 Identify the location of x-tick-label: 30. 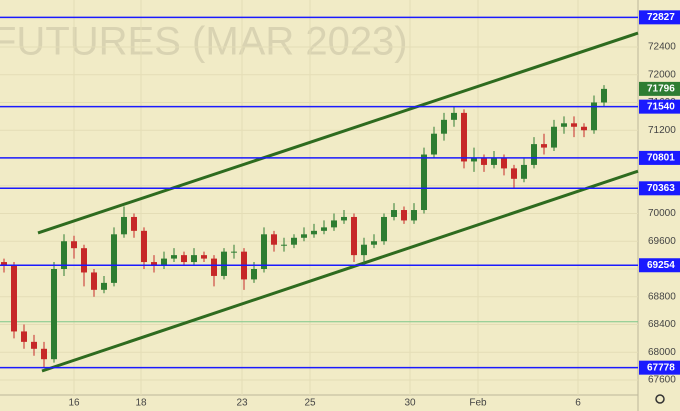
(410, 403).